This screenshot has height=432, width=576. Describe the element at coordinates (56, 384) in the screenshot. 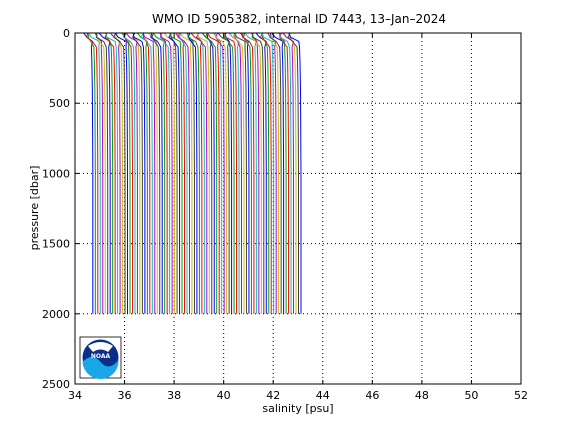

I see `y-tick-label: 2500` at that location.